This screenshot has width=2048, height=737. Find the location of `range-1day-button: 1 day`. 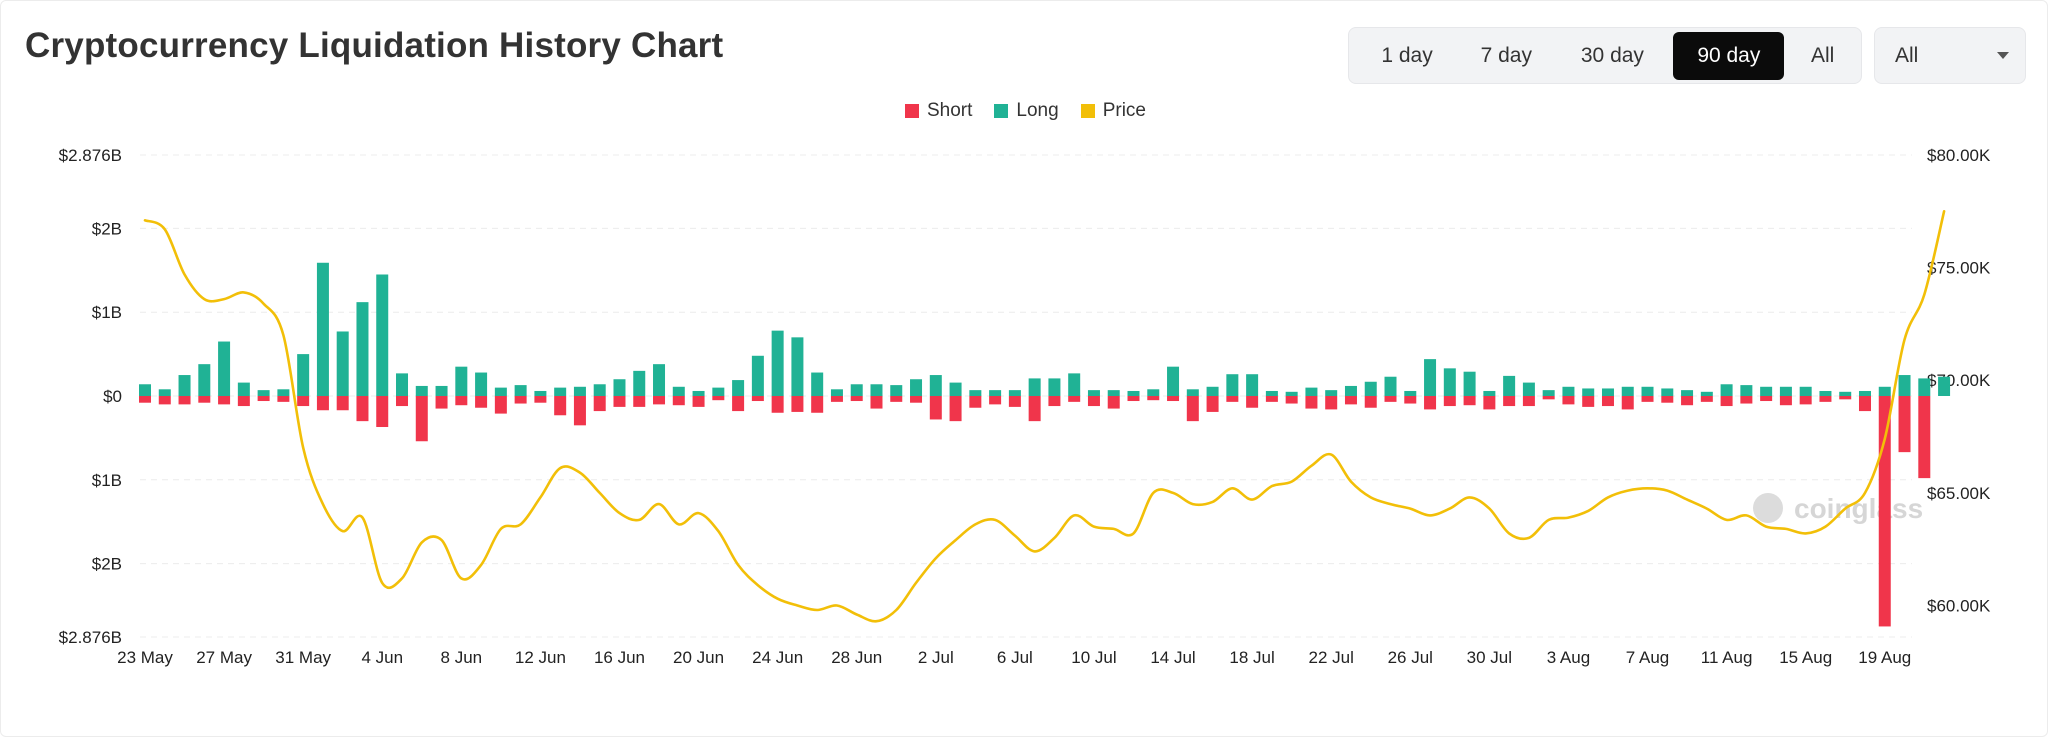

range-1day-button: 1 day is located at coordinates (1407, 55).